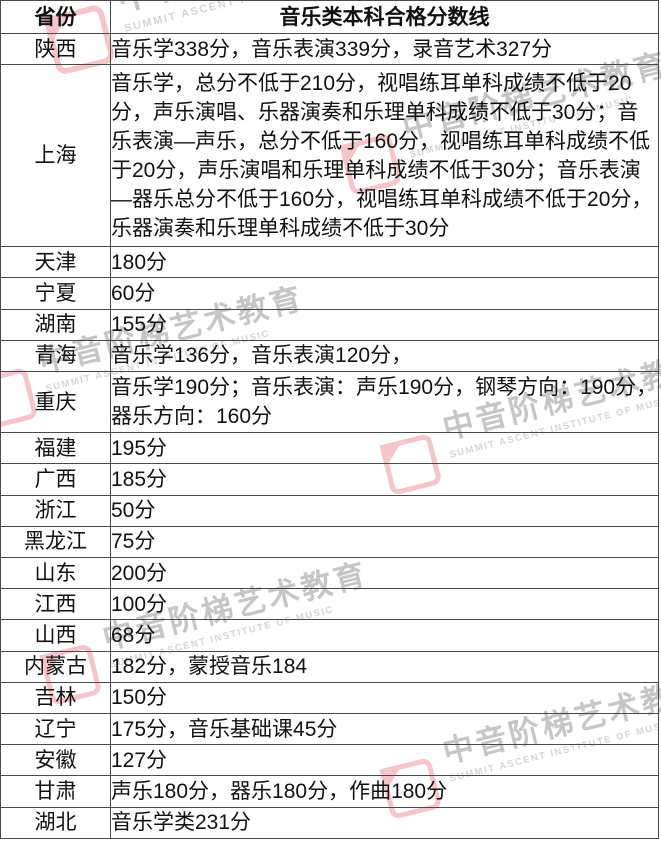 The height and width of the screenshot is (841, 661). I want to click on table-row: 内蒙古 182分，蒙授音乐184, so click(329, 666).